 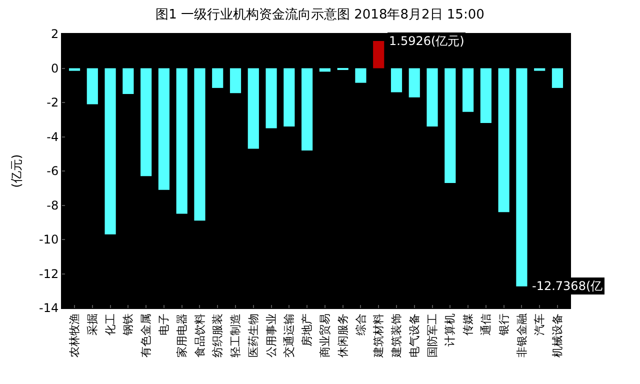 I want to click on y-tick-label: -6, so click(x=52, y=171).